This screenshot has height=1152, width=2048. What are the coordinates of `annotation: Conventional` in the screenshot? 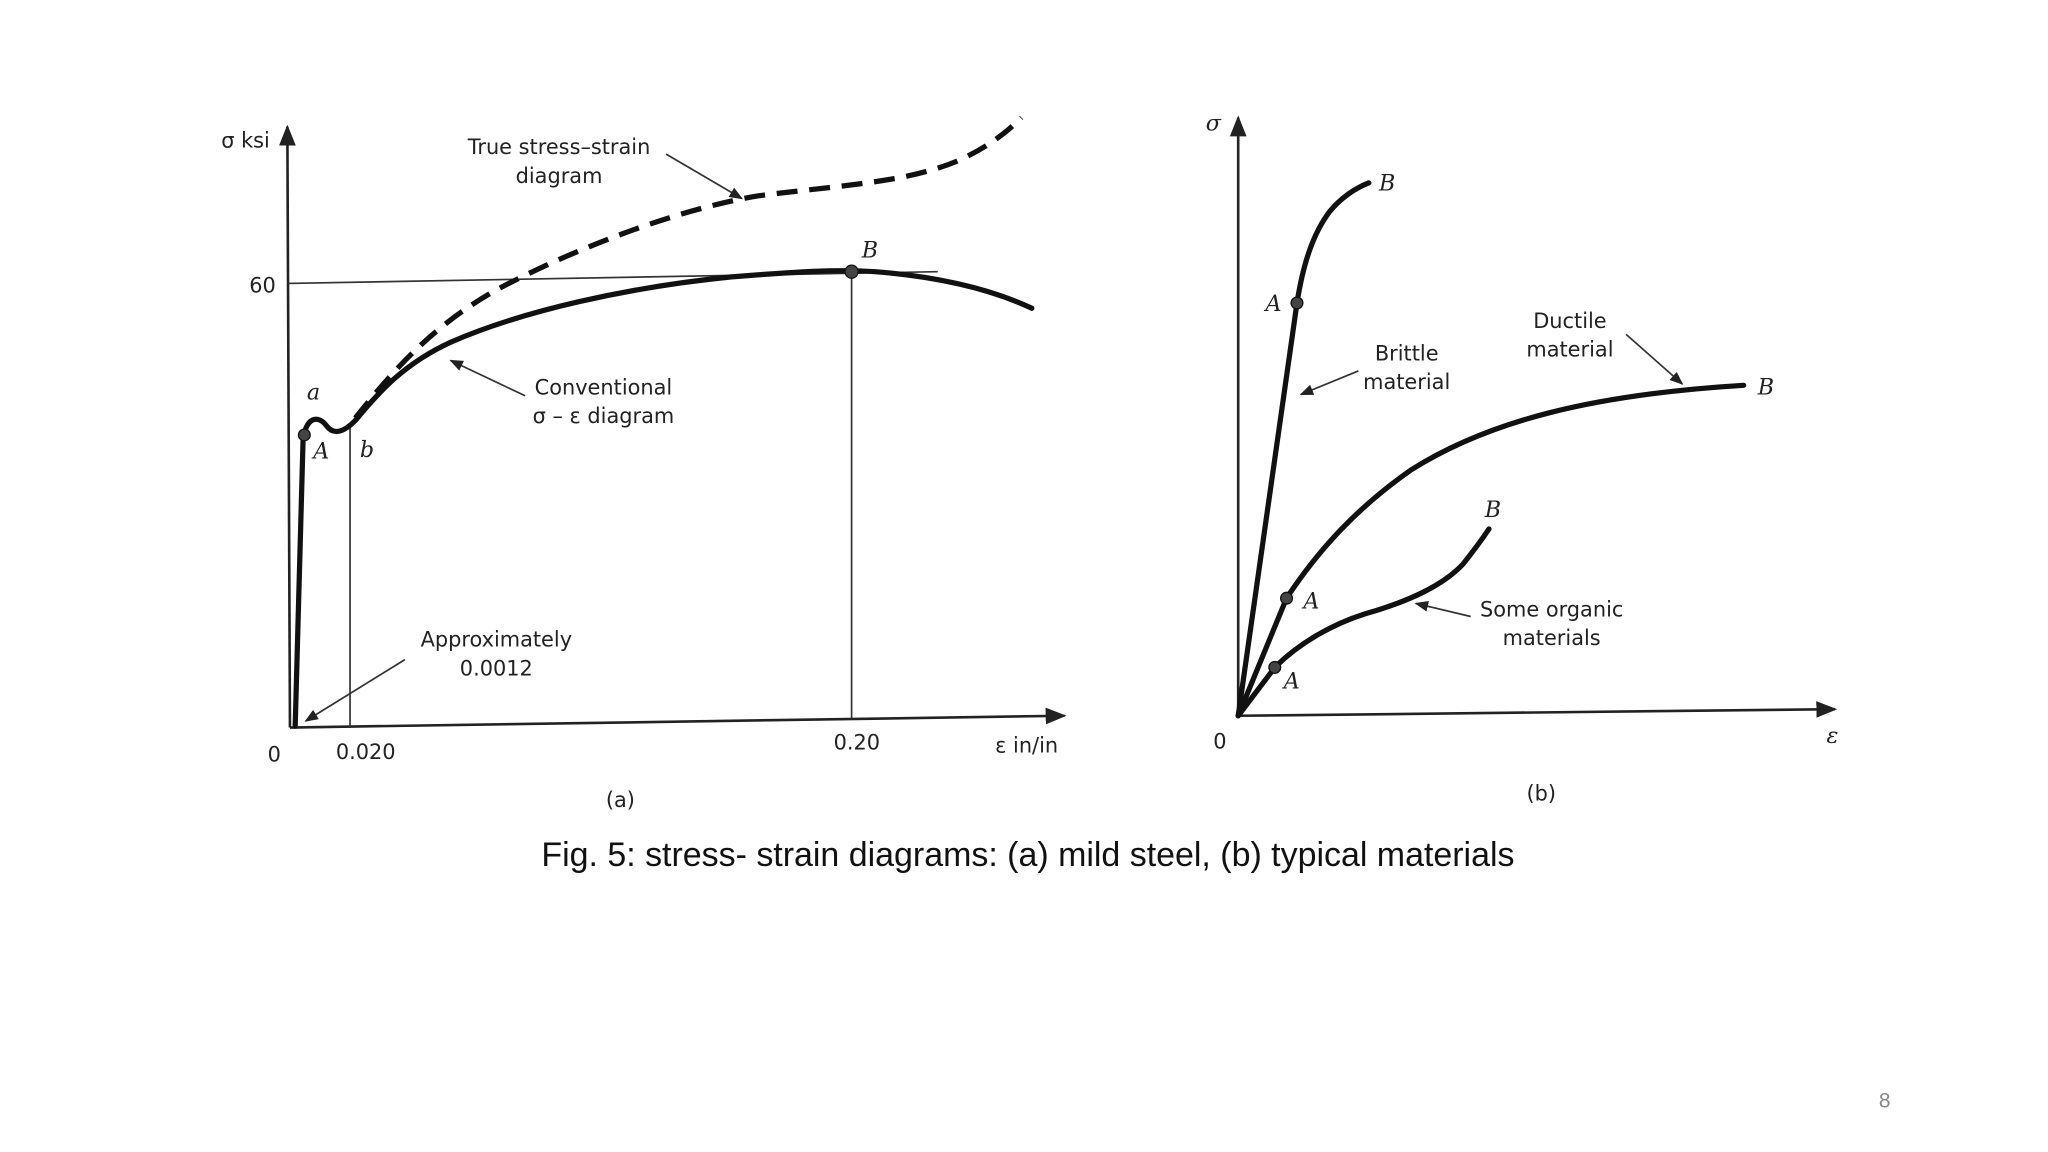 It's located at (604, 387).